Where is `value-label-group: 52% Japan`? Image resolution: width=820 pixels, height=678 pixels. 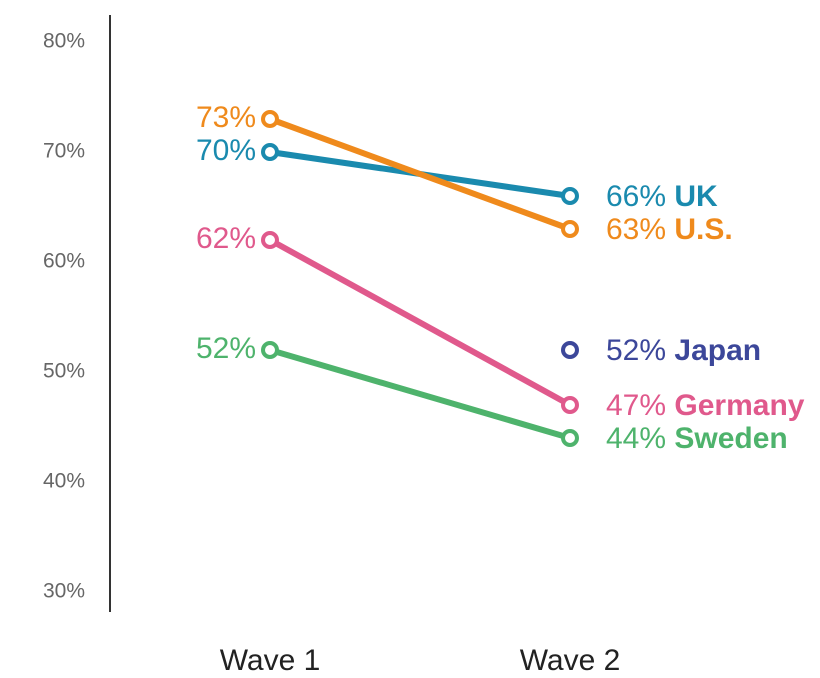 value-label-group: 52% Japan is located at coordinates (683, 350).